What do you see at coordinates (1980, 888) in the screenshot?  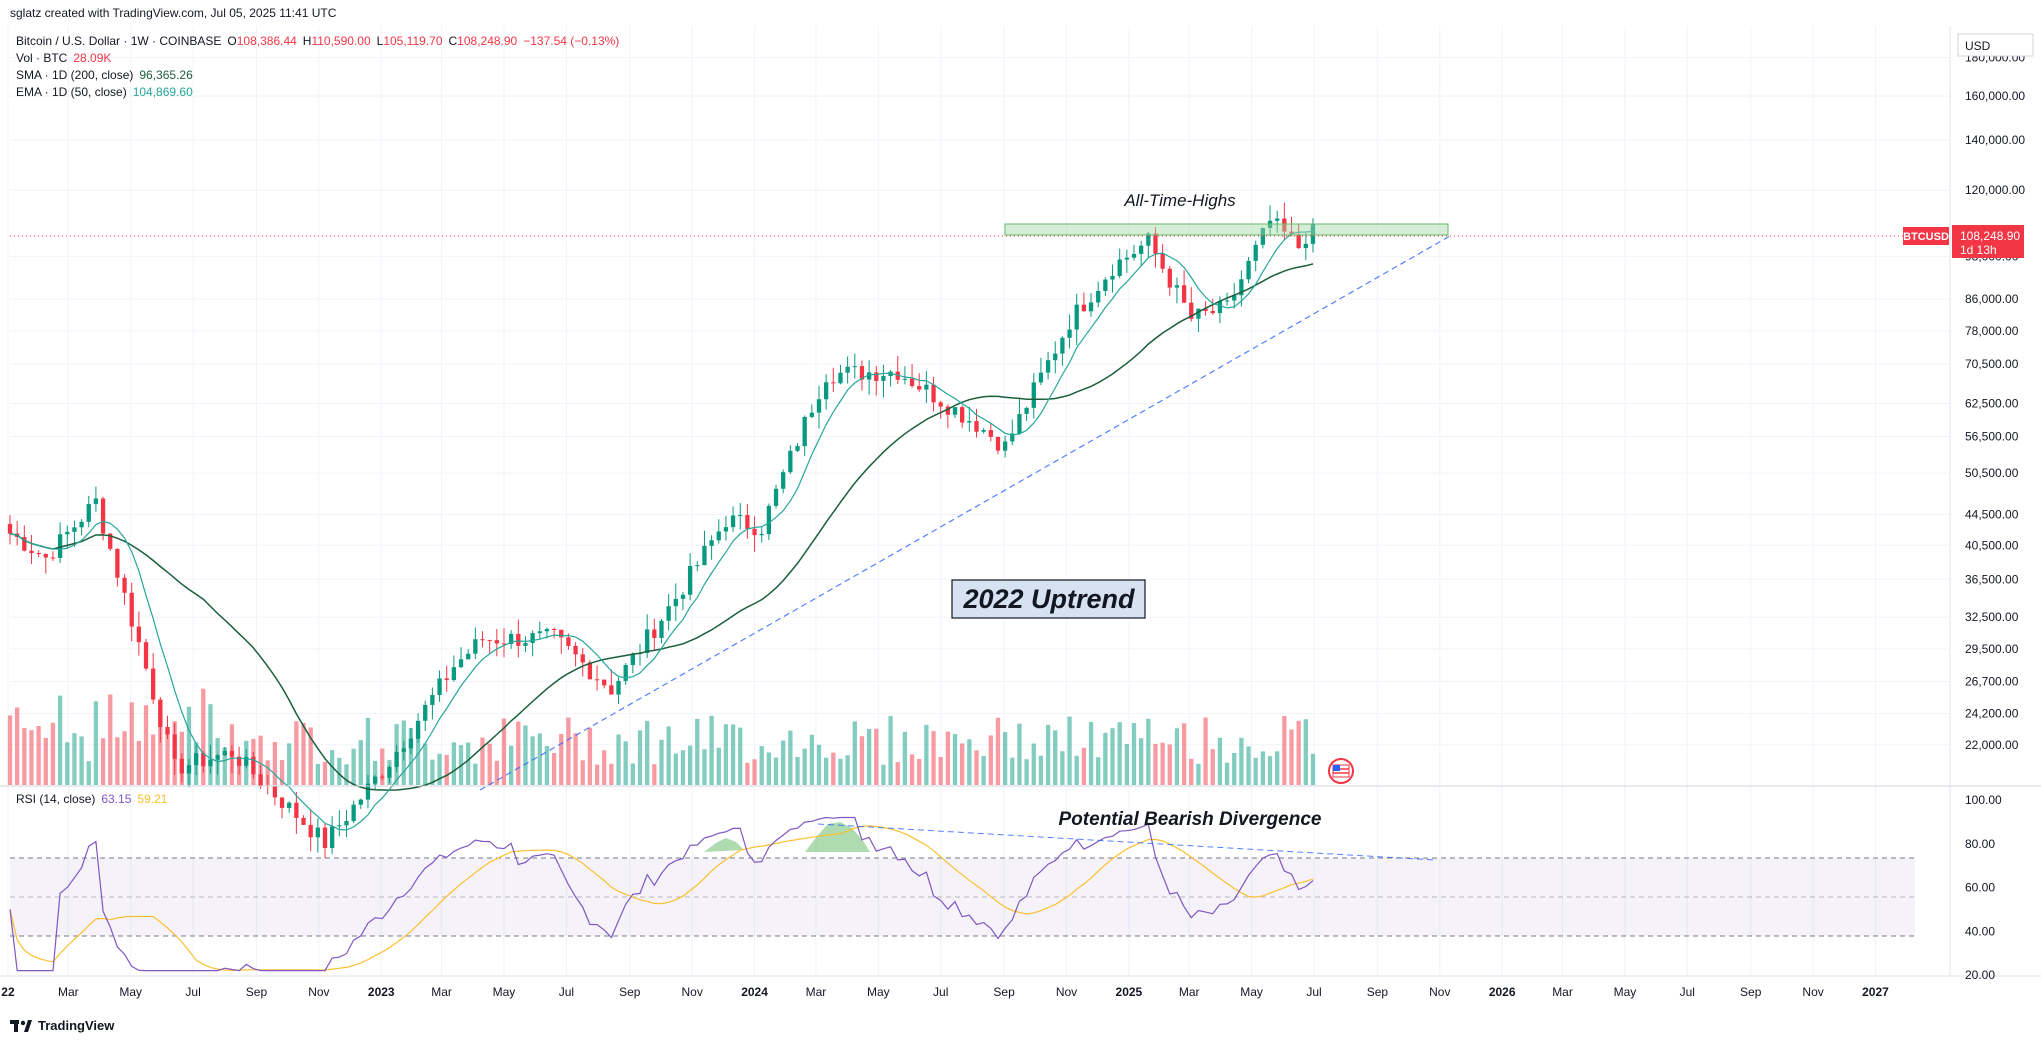 I see `rsi-tick-label: 60.00` at bounding box center [1980, 888].